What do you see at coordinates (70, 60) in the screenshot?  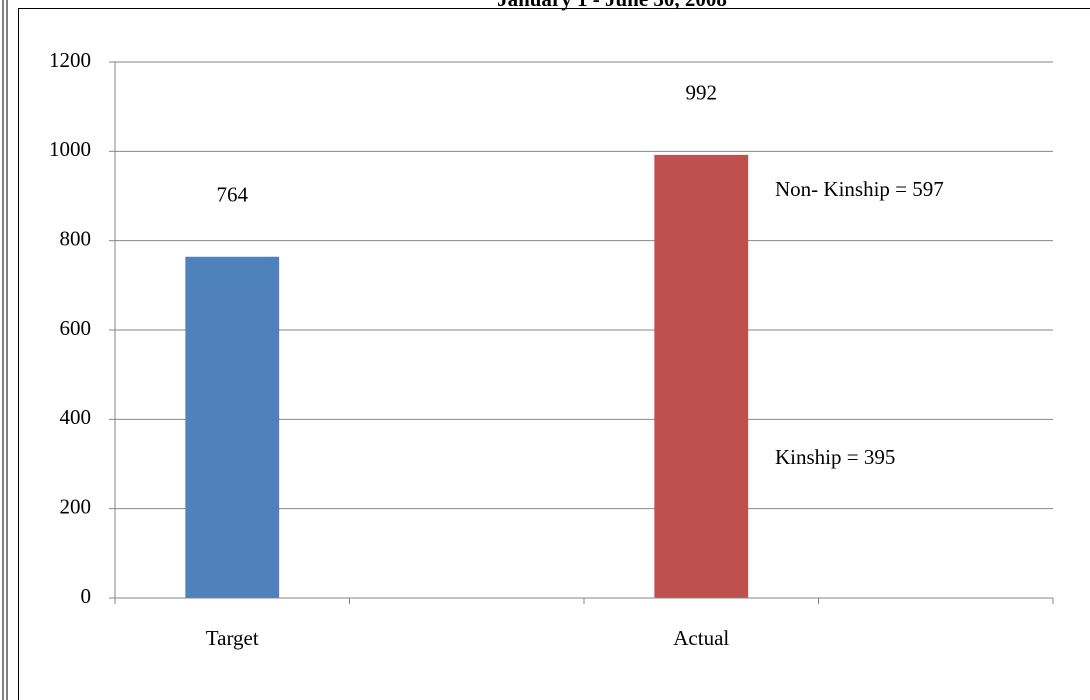 I see `y-tick-label: 1200` at bounding box center [70, 60].